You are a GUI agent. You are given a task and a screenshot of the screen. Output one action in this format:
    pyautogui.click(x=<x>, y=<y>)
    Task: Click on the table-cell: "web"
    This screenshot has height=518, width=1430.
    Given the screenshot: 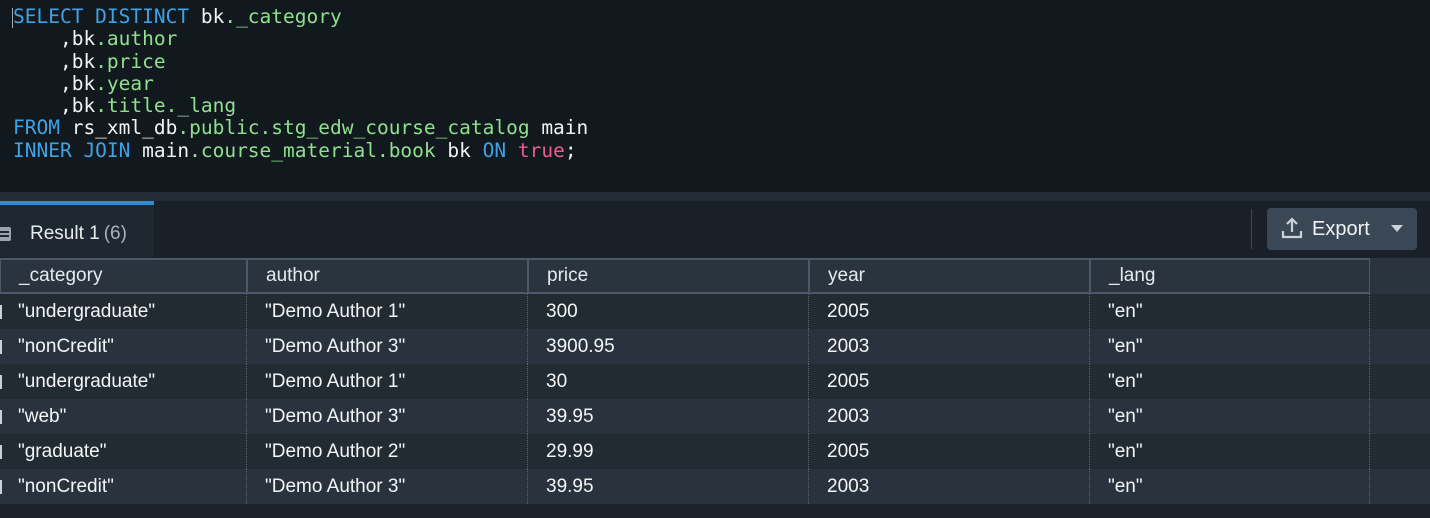 What is the action you would take?
    pyautogui.click(x=123, y=416)
    